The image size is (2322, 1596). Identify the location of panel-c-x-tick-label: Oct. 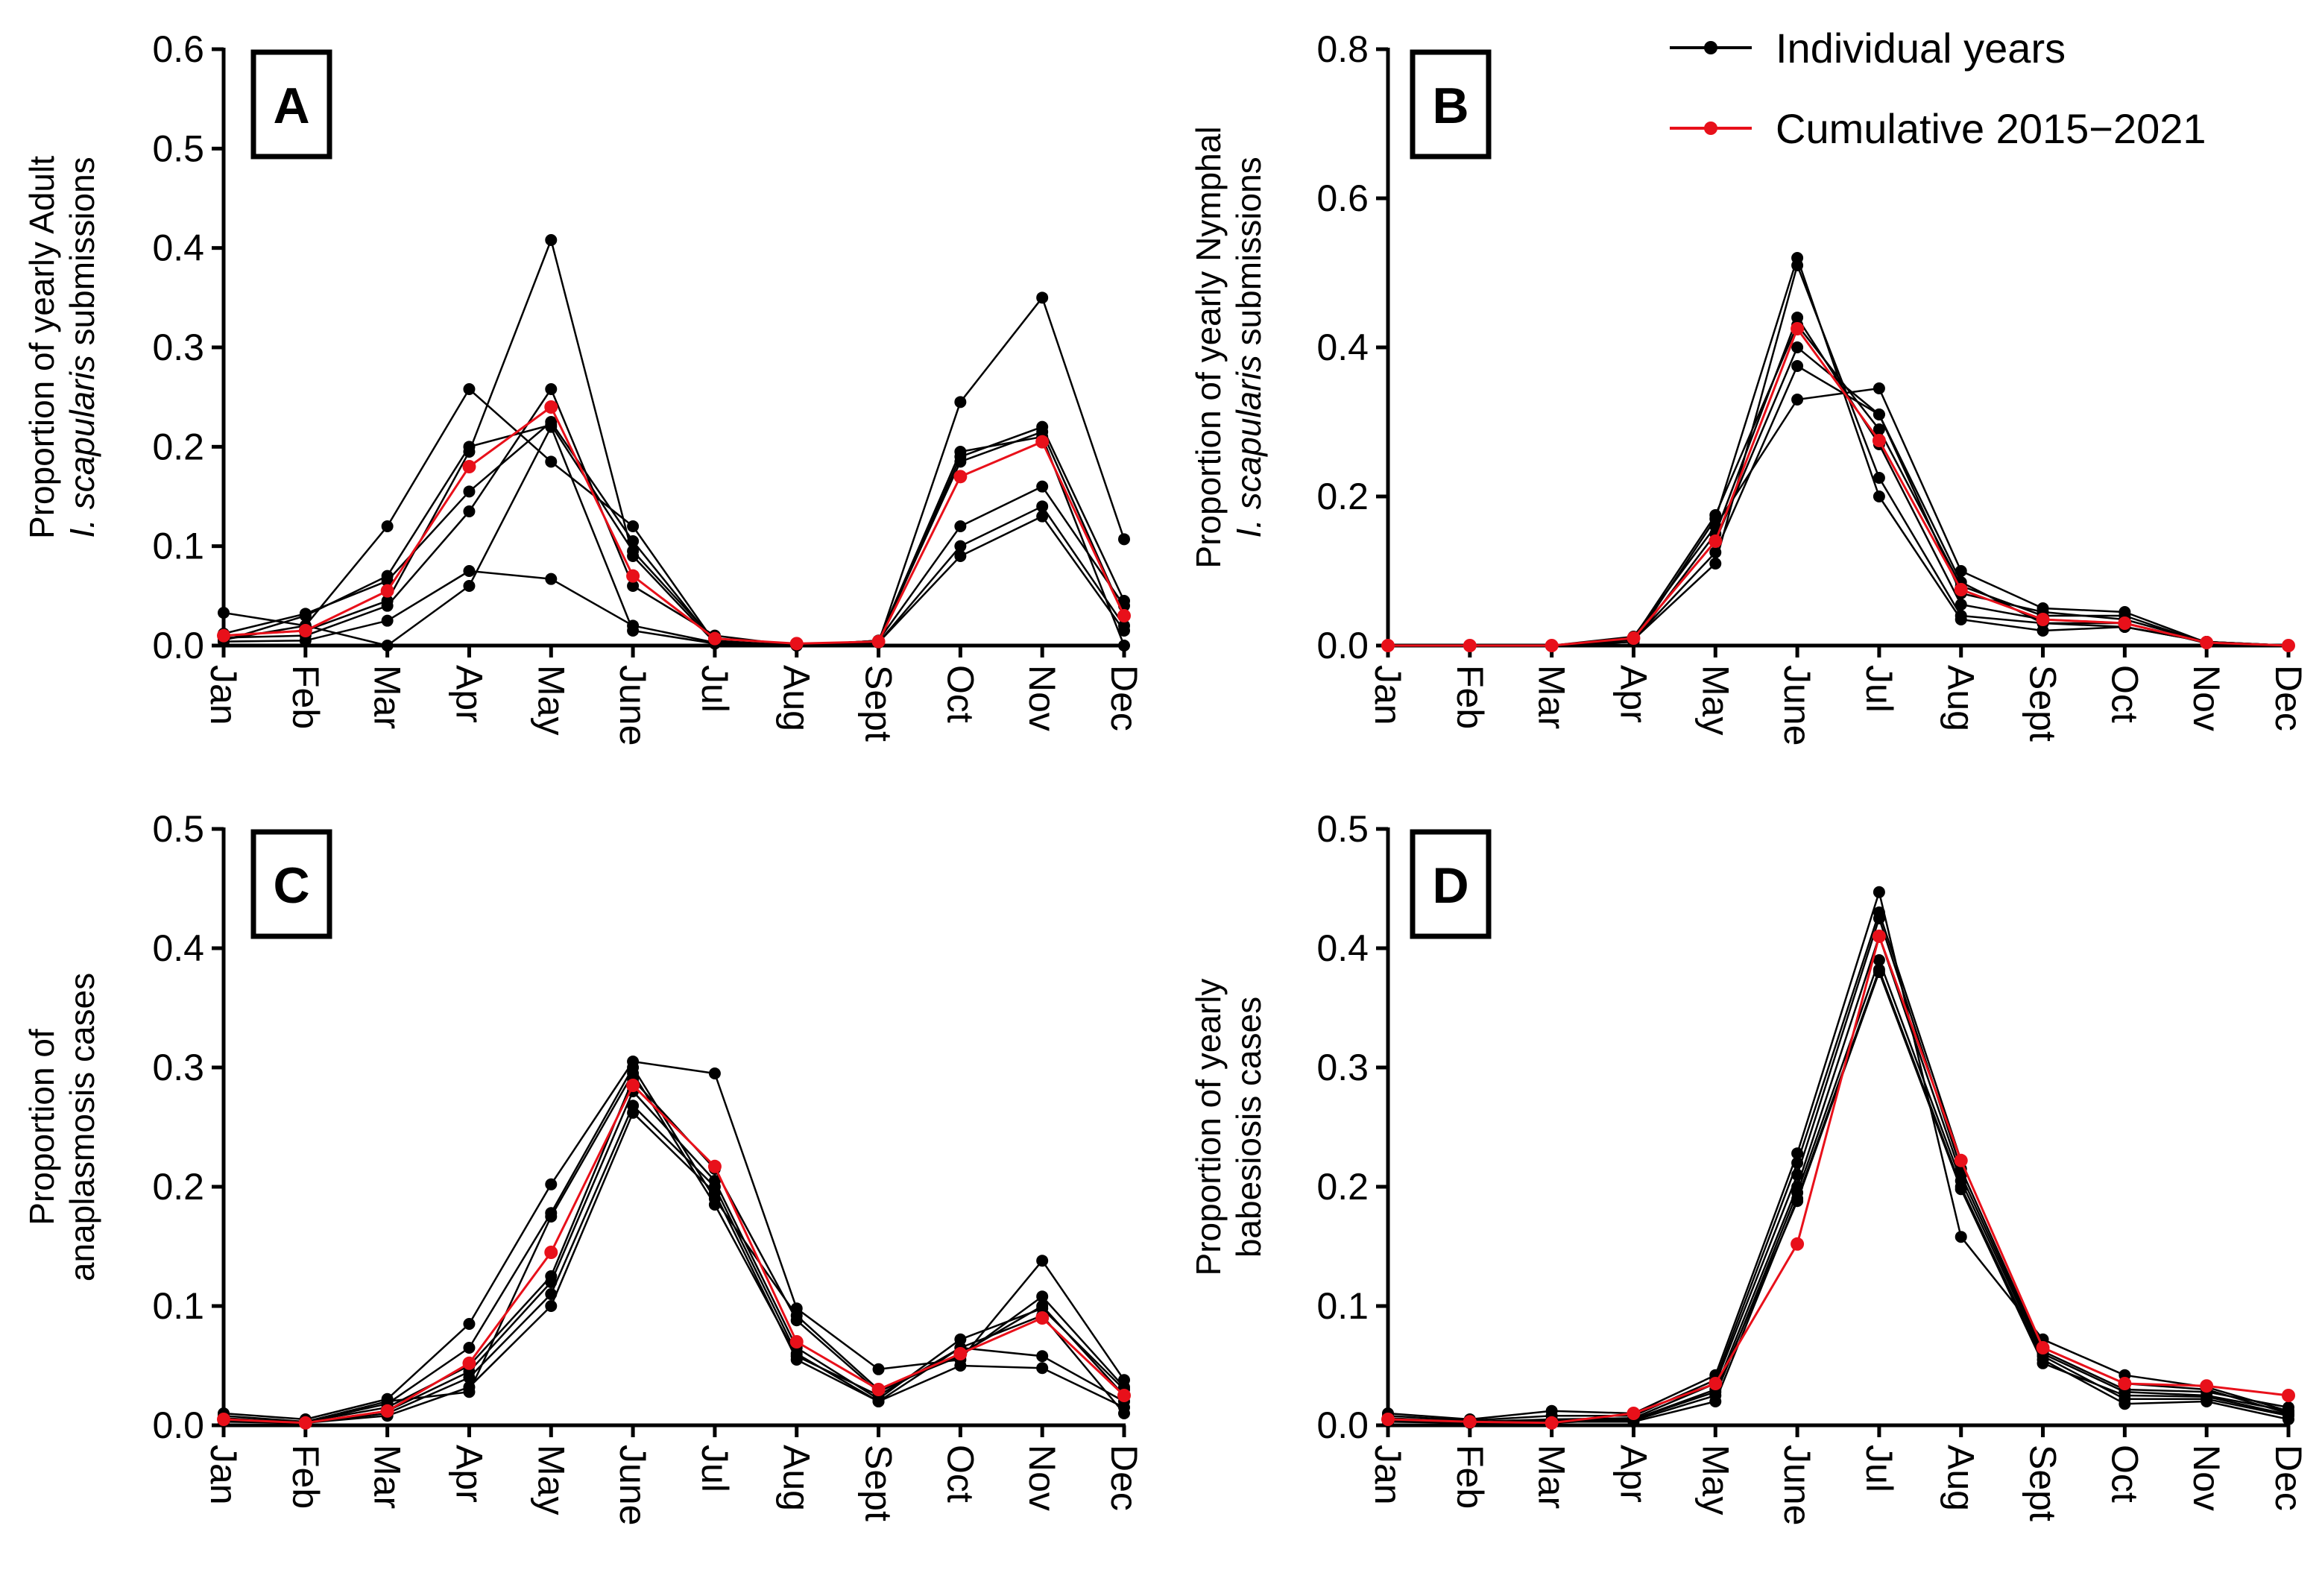
(960, 1474).